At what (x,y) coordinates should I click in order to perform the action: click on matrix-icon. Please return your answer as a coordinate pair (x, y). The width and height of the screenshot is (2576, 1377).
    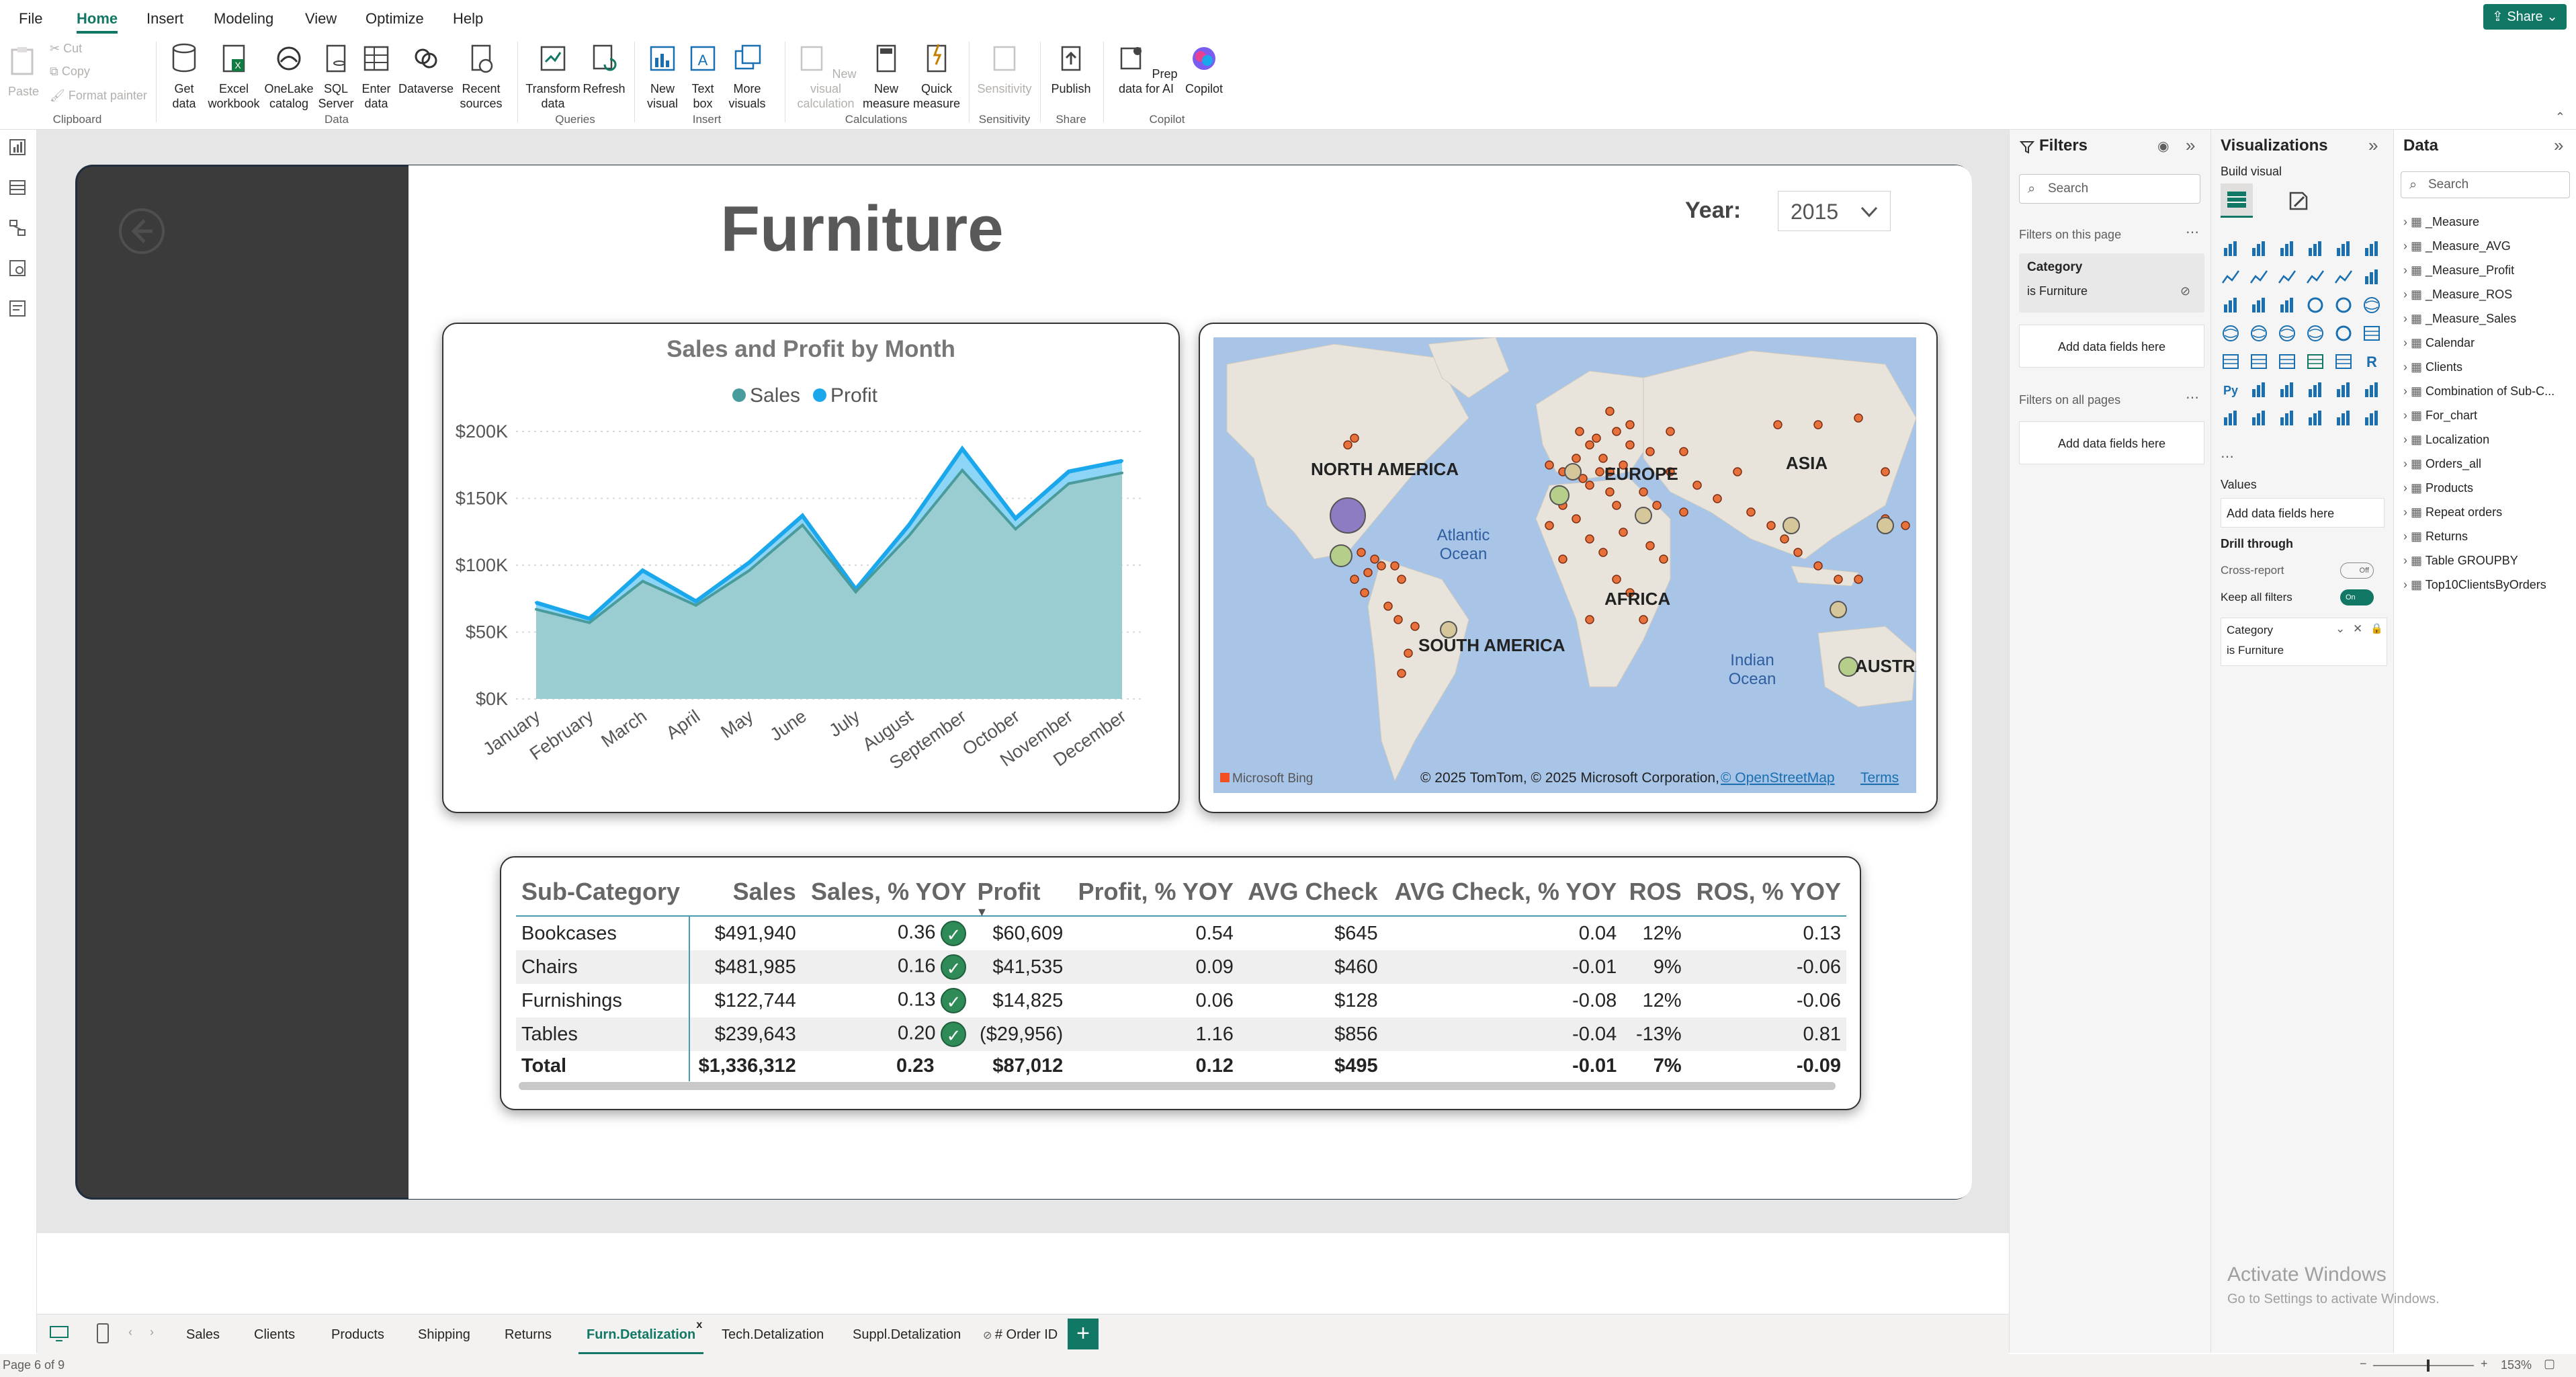
    Looking at the image, I should click on (2343, 361).